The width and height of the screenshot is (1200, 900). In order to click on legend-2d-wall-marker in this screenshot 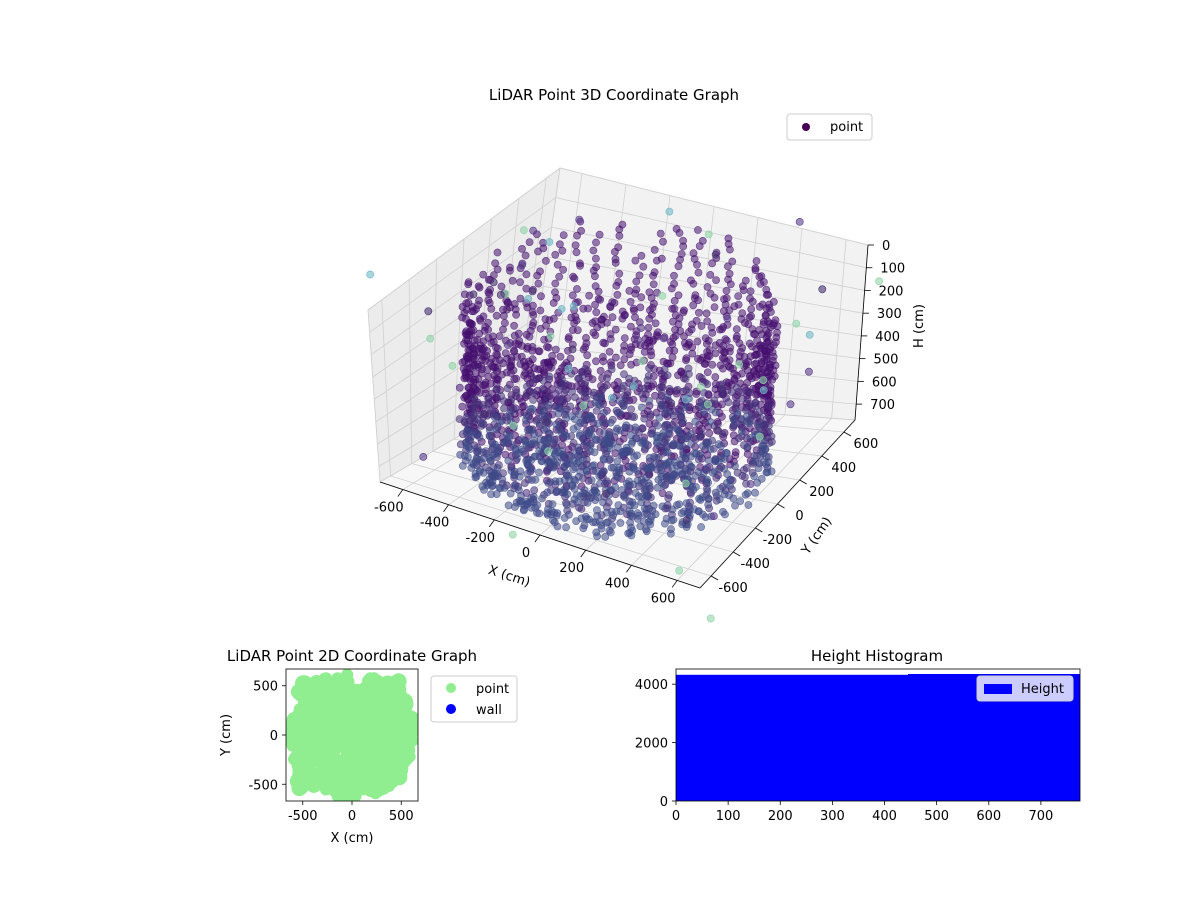, I will do `click(451, 709)`.